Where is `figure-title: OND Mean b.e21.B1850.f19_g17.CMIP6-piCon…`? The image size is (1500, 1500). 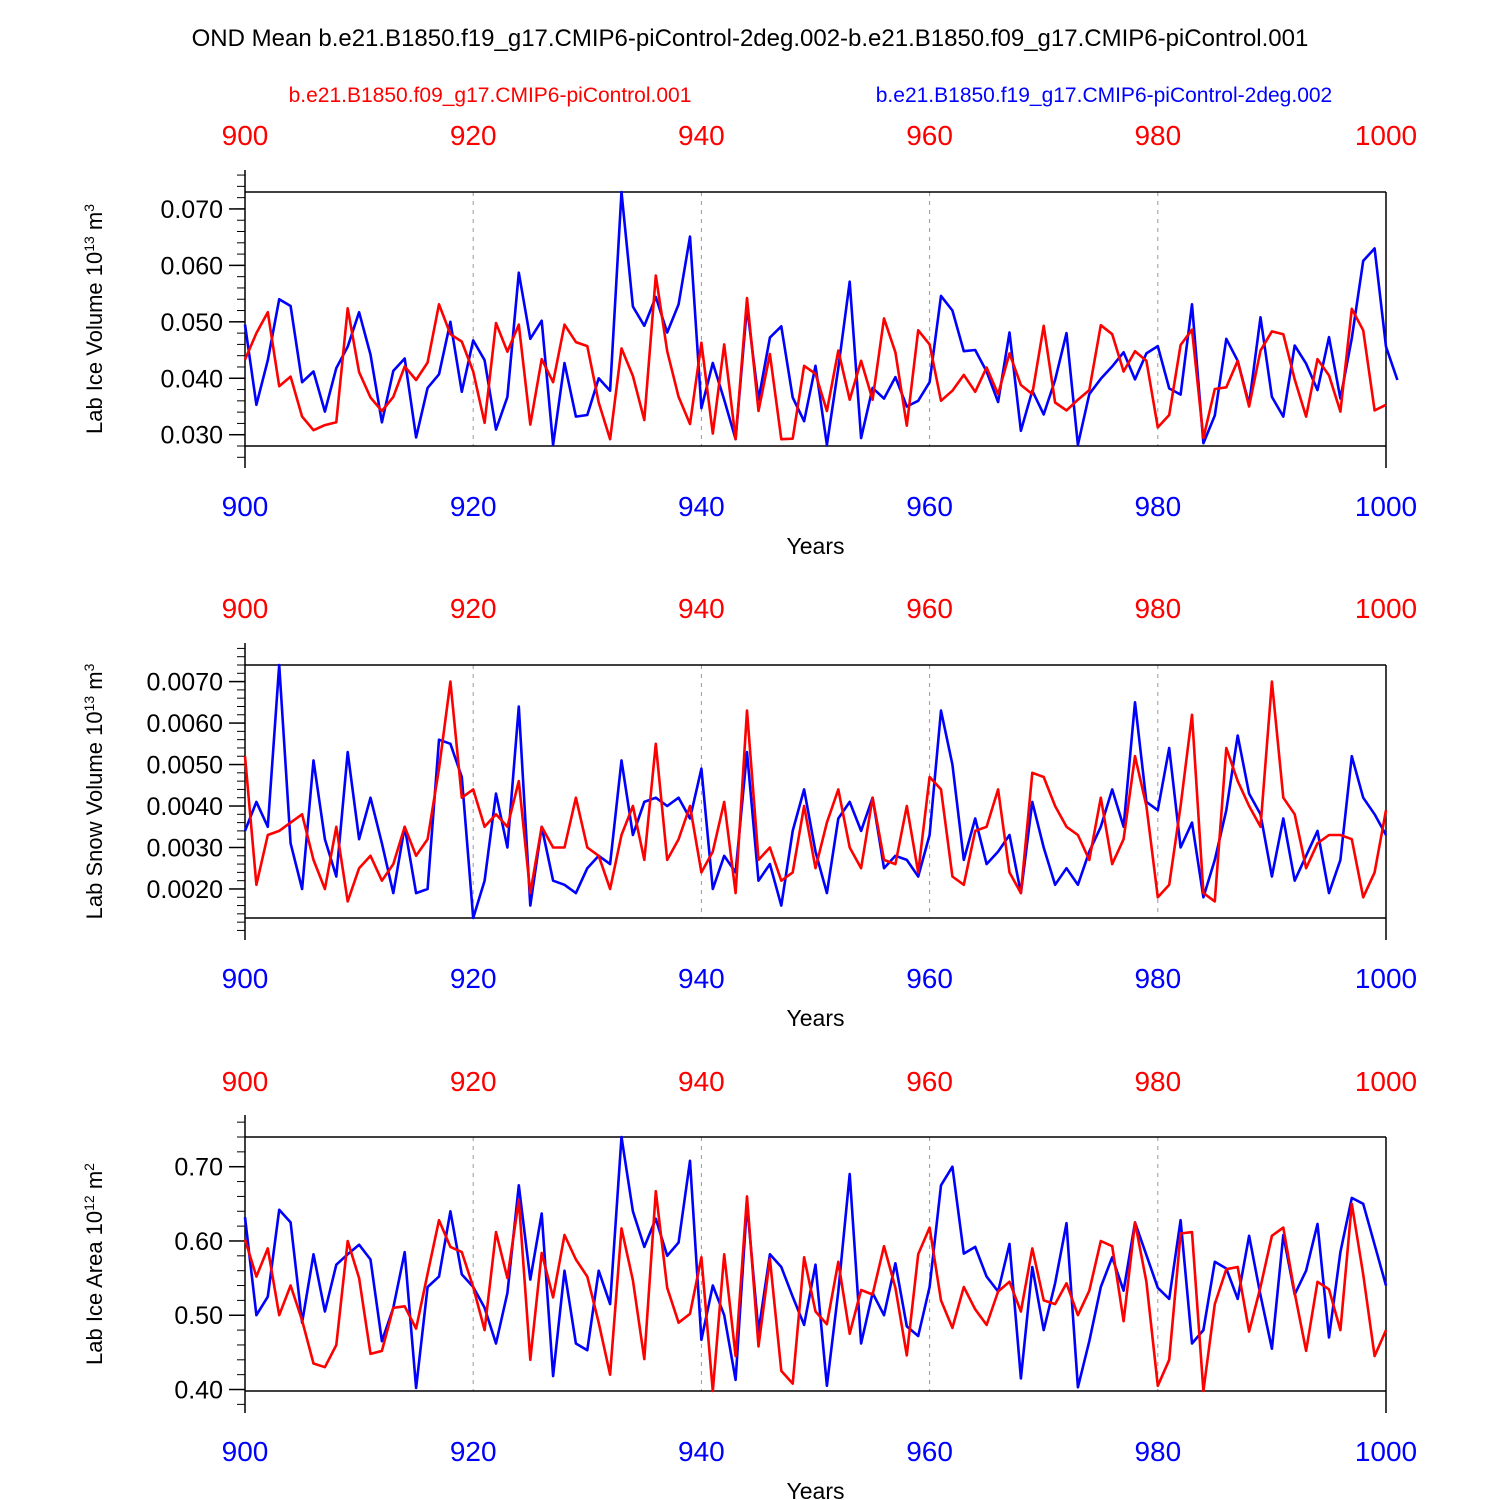 figure-title: OND Mean b.e21.B1850.f19_g17.CMIP6-piCon… is located at coordinates (750, 38).